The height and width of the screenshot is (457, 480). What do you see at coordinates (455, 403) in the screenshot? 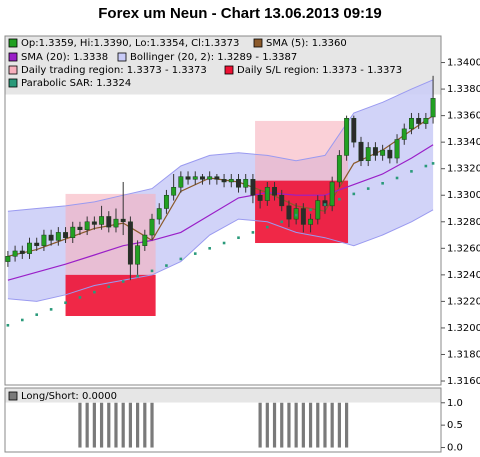
I see `y-tick-label: 1.0` at bounding box center [455, 403].